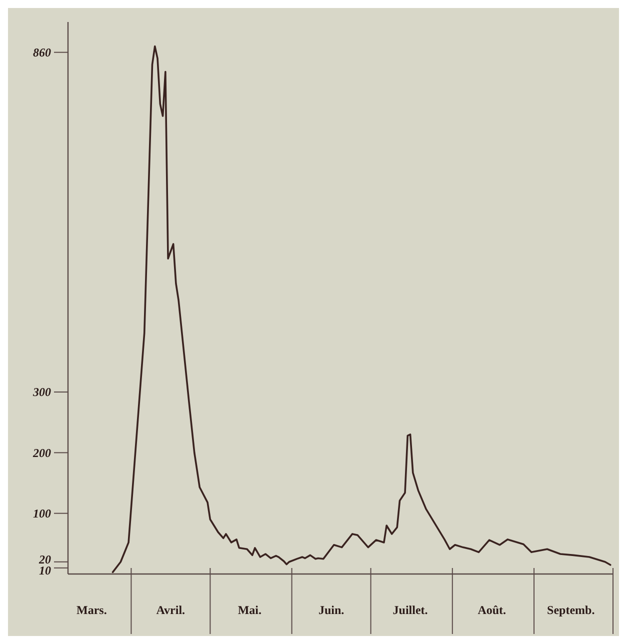  What do you see at coordinates (41, 392) in the screenshot?
I see `y-tick-label: 300` at bounding box center [41, 392].